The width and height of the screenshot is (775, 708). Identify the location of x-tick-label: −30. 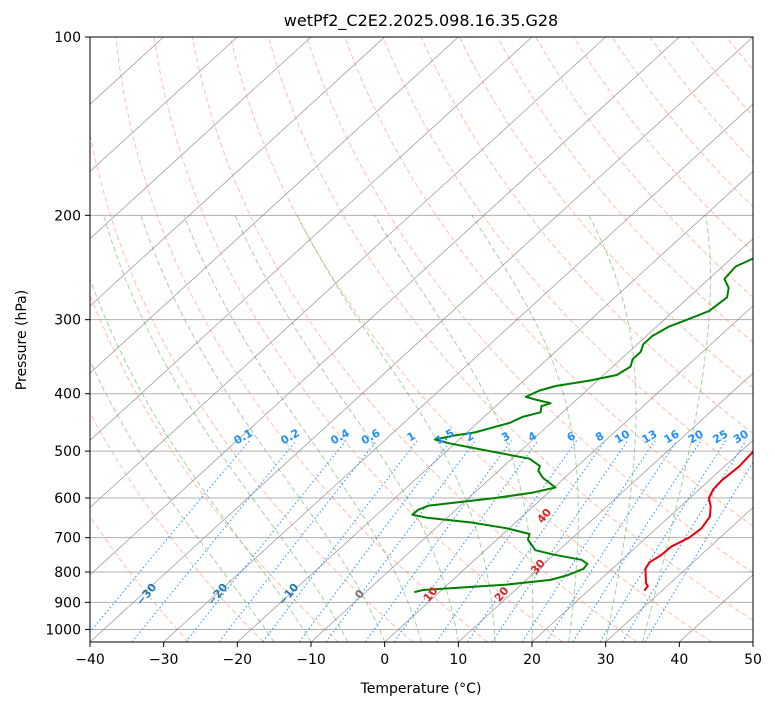
(164, 660).